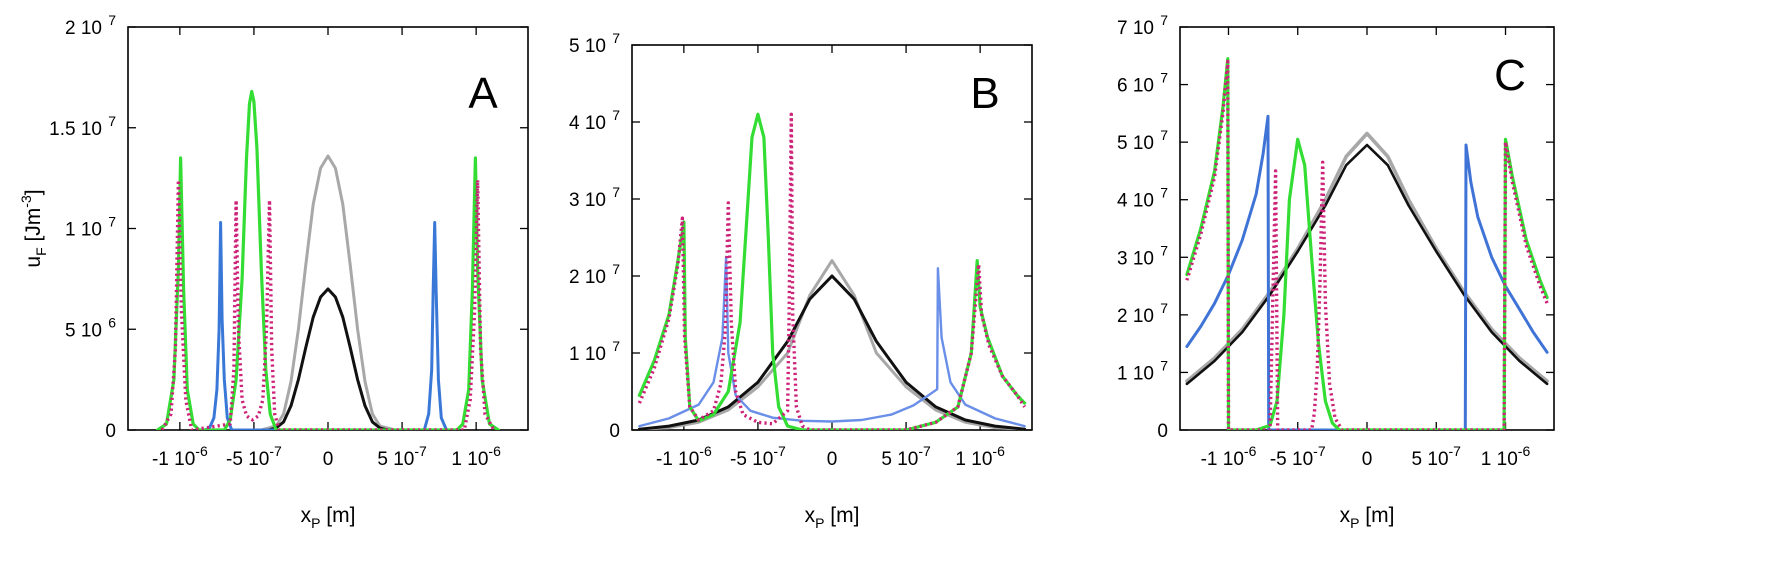  I want to click on y-tick-label: 6 10, so click(1135, 86).